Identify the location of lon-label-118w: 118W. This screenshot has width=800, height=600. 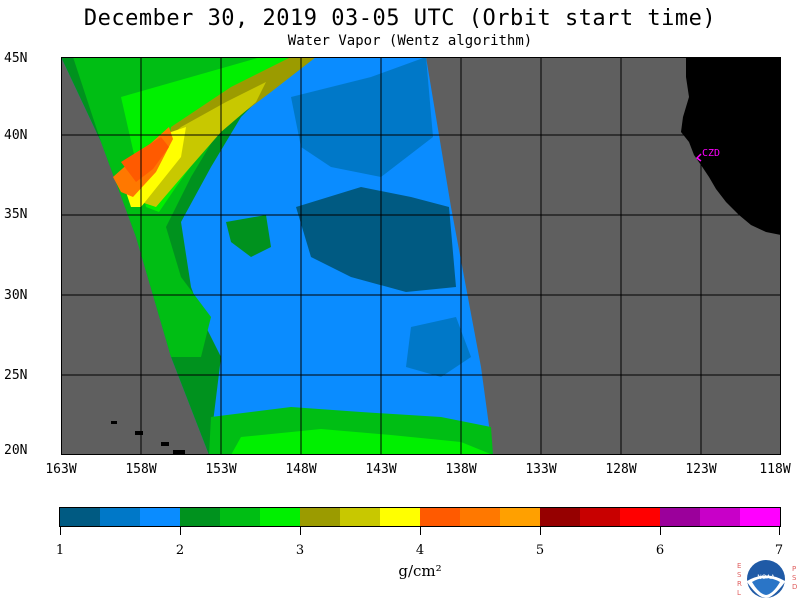
(775, 469).